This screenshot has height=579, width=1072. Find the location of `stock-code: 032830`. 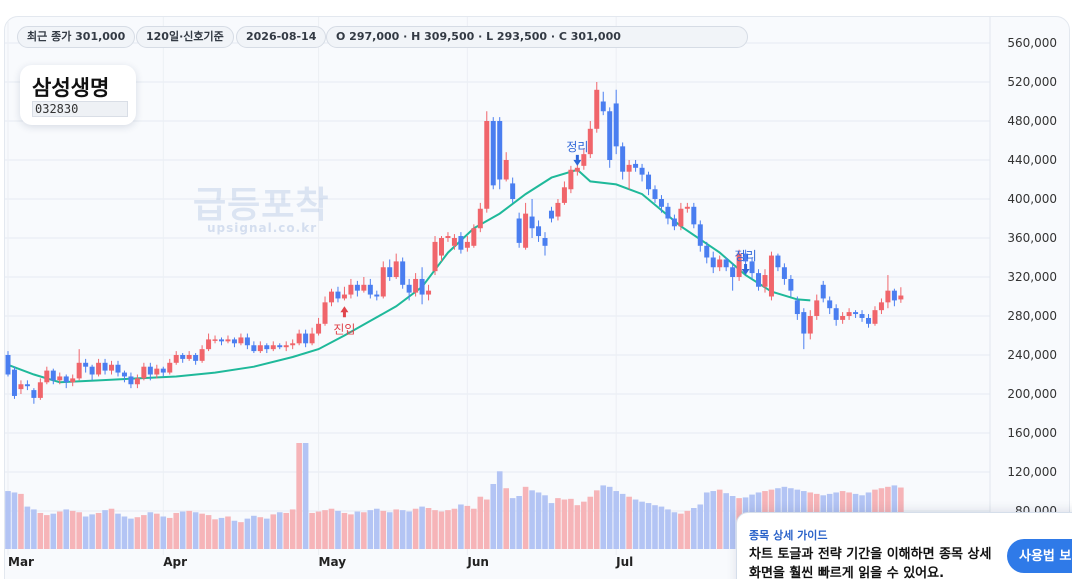

stock-code: 032830 is located at coordinates (80, 109).